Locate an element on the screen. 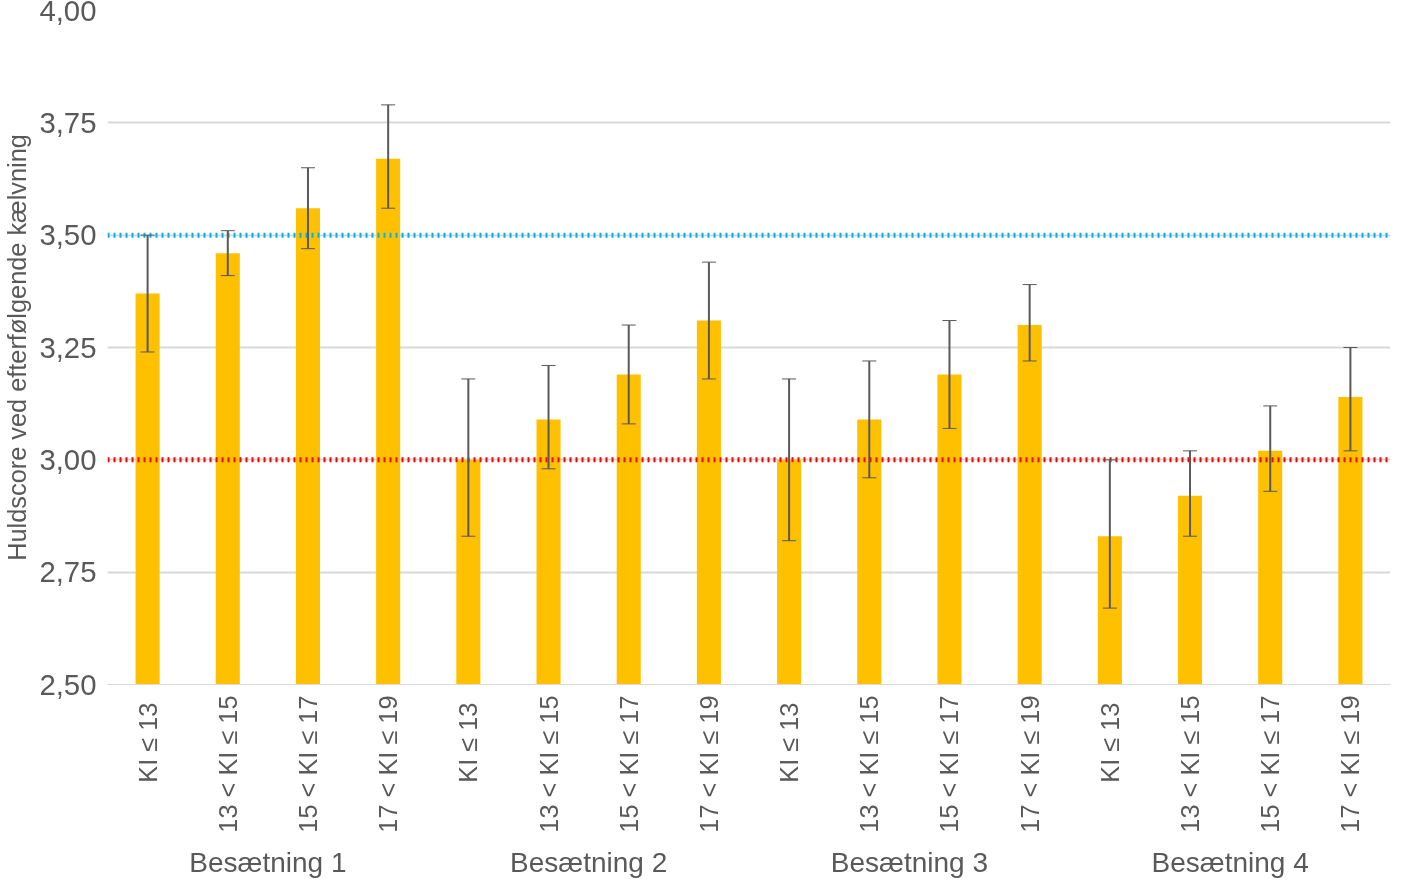  y-tick-label: 3,25 is located at coordinates (68, 347).